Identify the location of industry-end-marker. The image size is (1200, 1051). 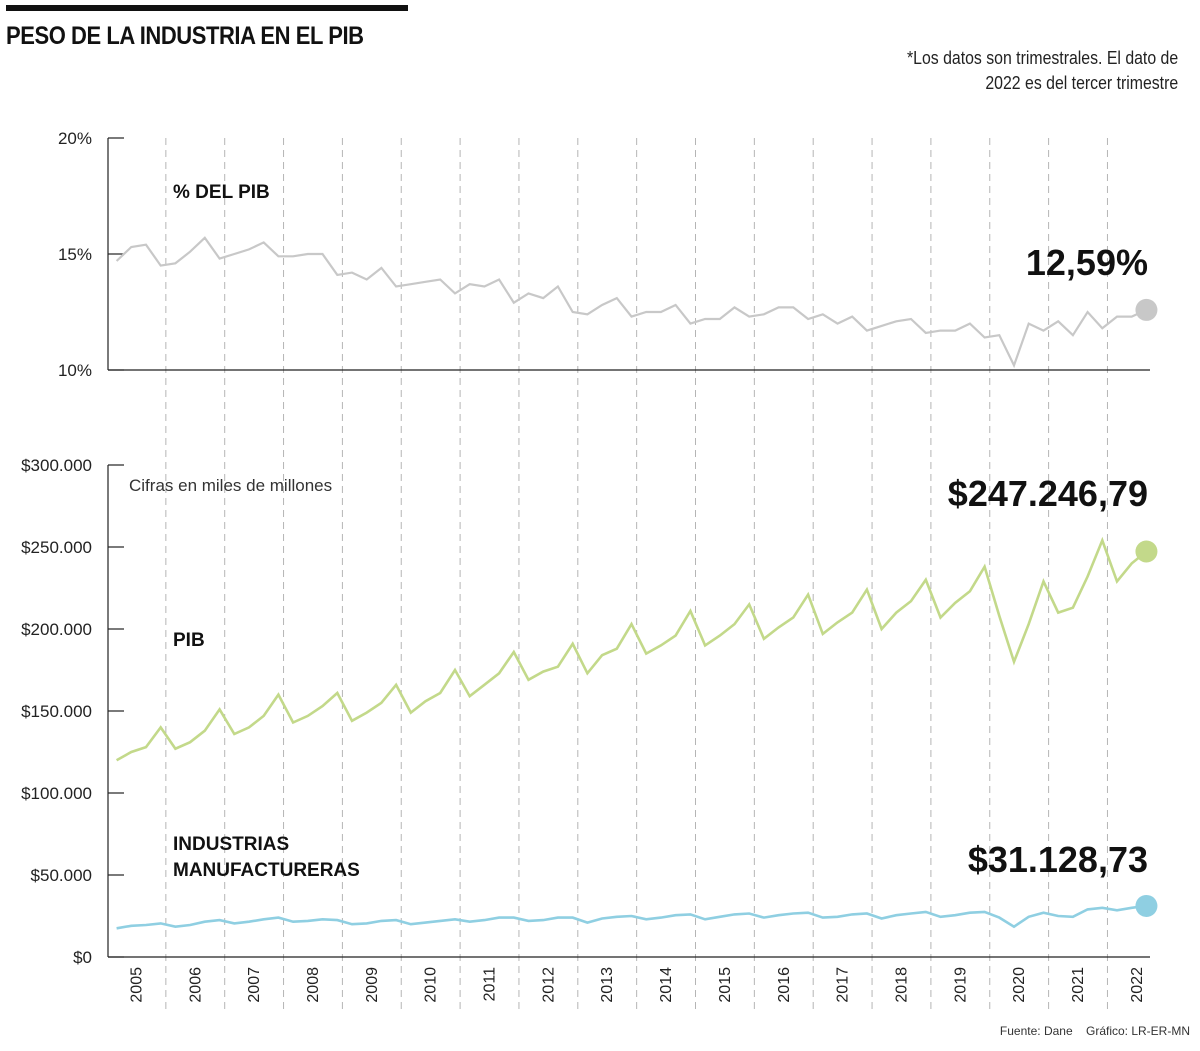
(1146, 905).